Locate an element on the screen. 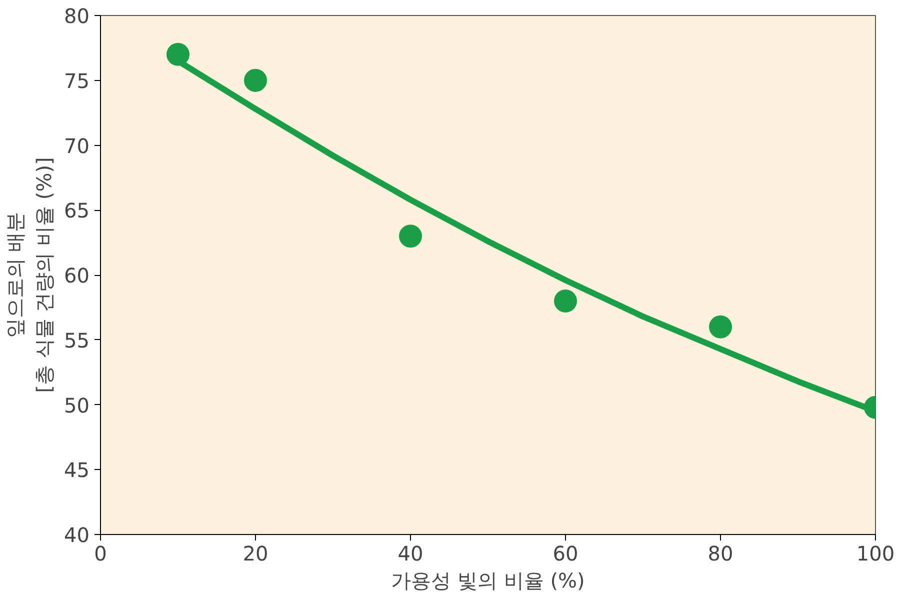  y-tick-label: 60 is located at coordinates (77, 276).